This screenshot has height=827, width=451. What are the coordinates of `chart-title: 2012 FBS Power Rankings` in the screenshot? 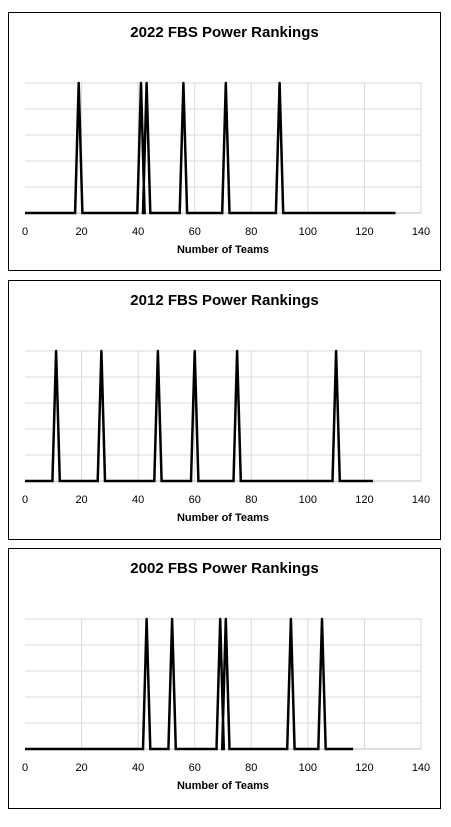 It's located at (224, 300).